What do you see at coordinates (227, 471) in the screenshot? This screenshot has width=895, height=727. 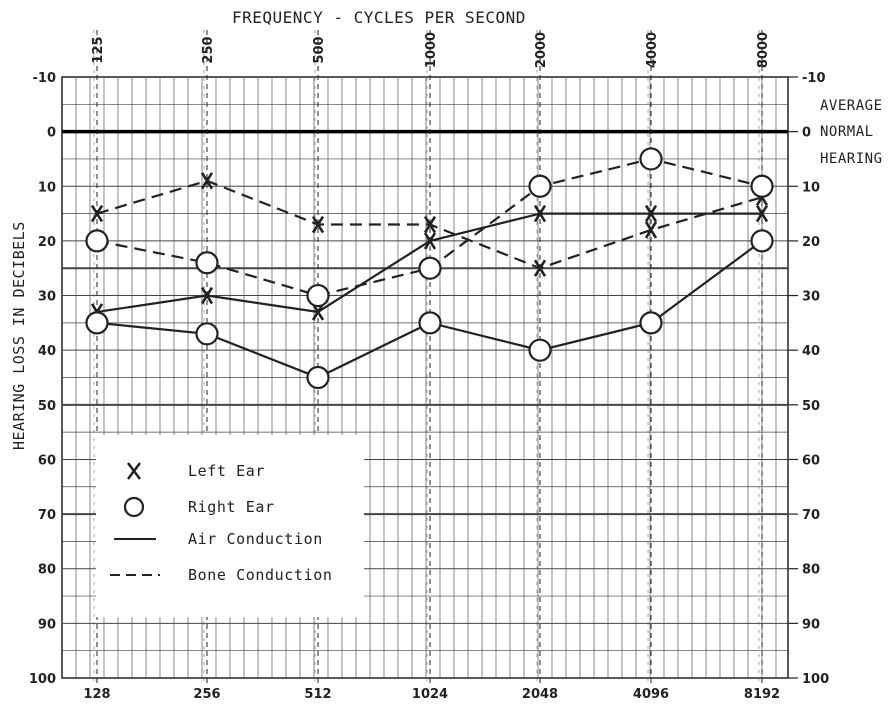 I see `legend-label-left-ear: Left Ear` at bounding box center [227, 471].